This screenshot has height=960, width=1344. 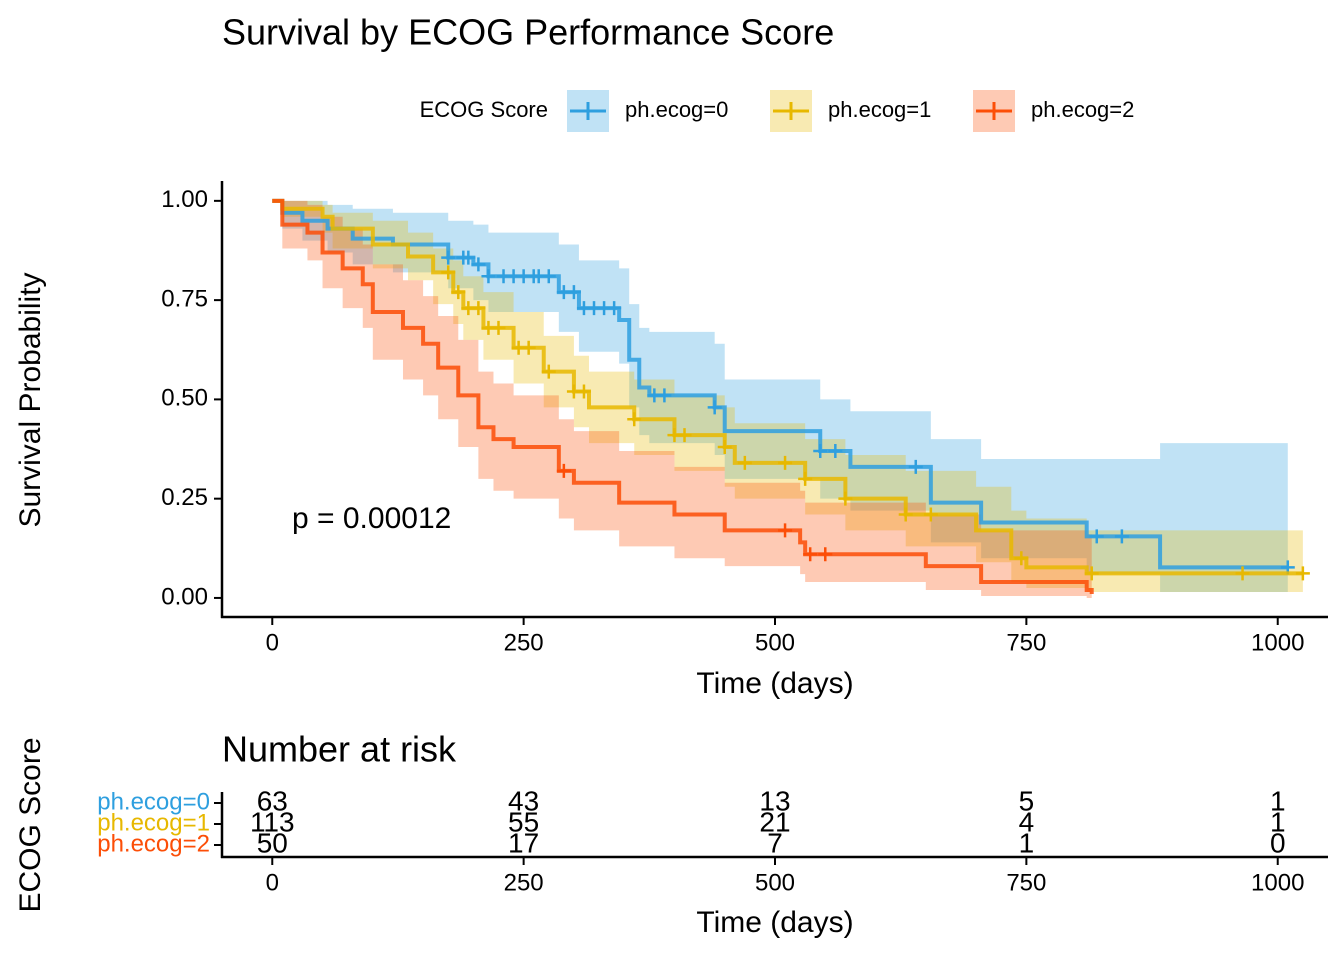 What do you see at coordinates (272, 842) in the screenshot?
I see `risk-count: 50` at bounding box center [272, 842].